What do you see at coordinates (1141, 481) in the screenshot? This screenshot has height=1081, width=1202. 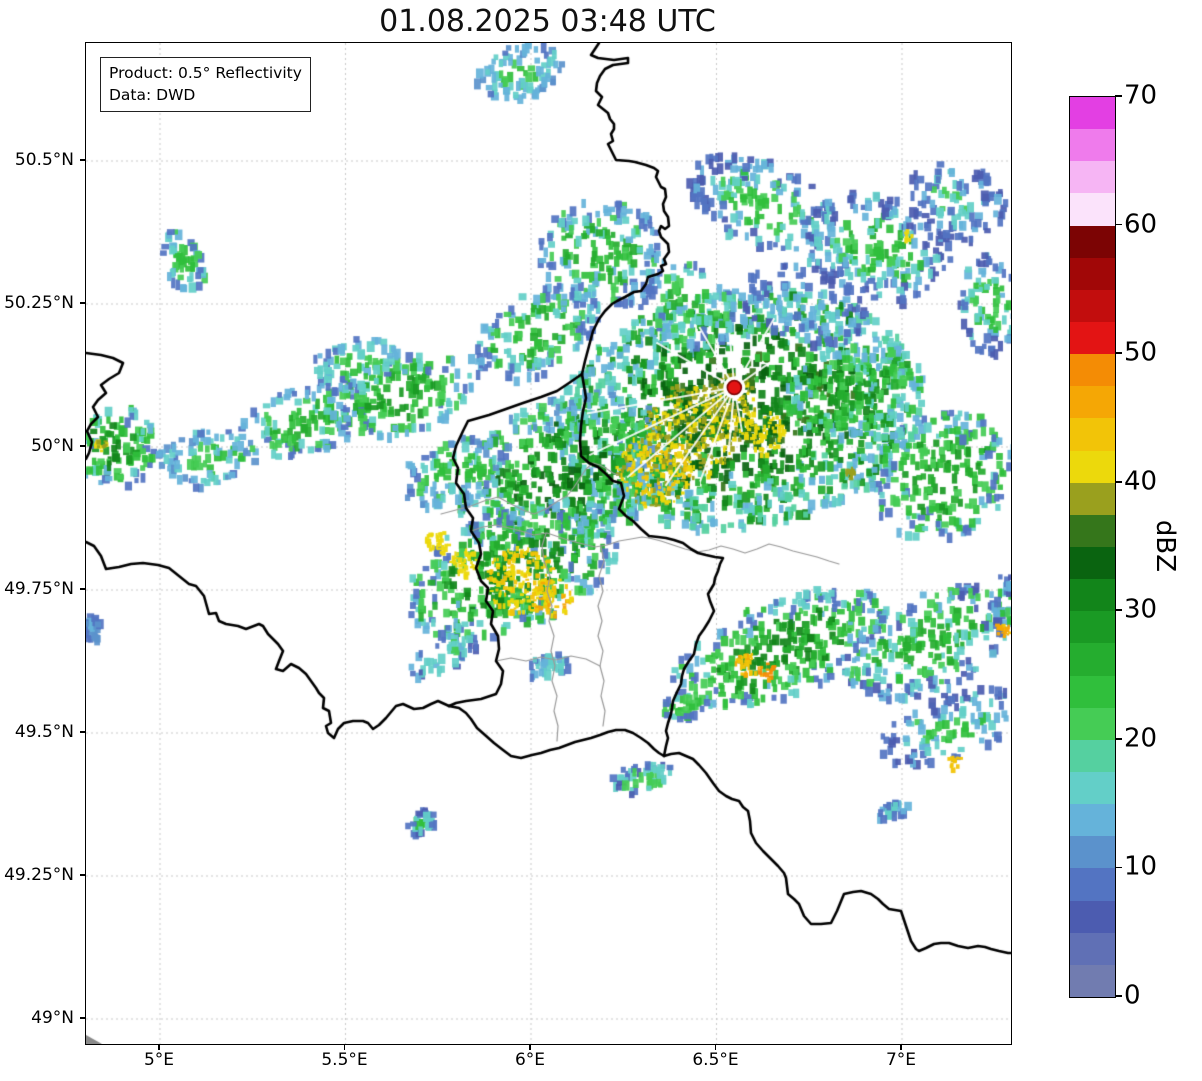 I see `colorbar-tick-label: 40` at bounding box center [1141, 481].